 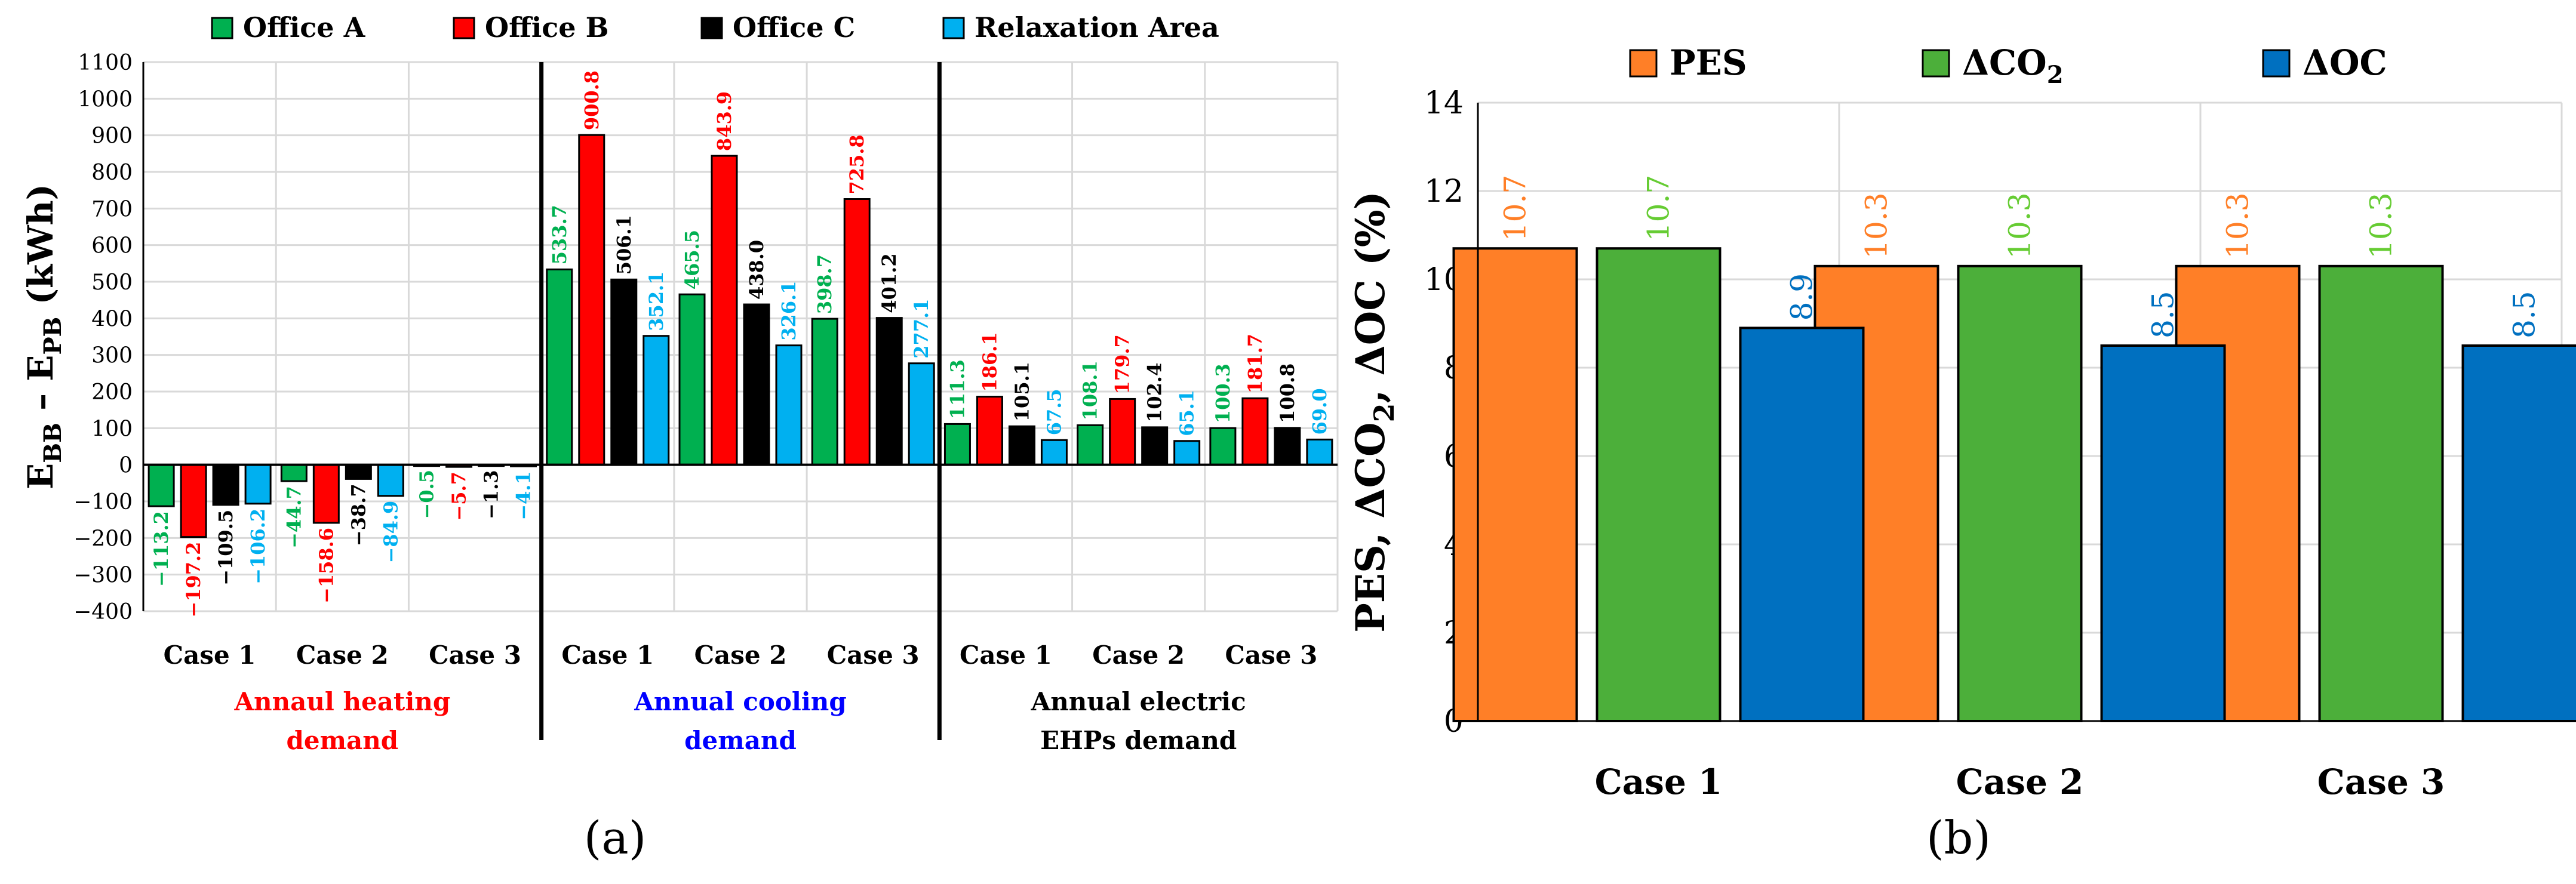 What do you see at coordinates (258, 546) in the screenshot?
I see `data-label: −106.2` at bounding box center [258, 546].